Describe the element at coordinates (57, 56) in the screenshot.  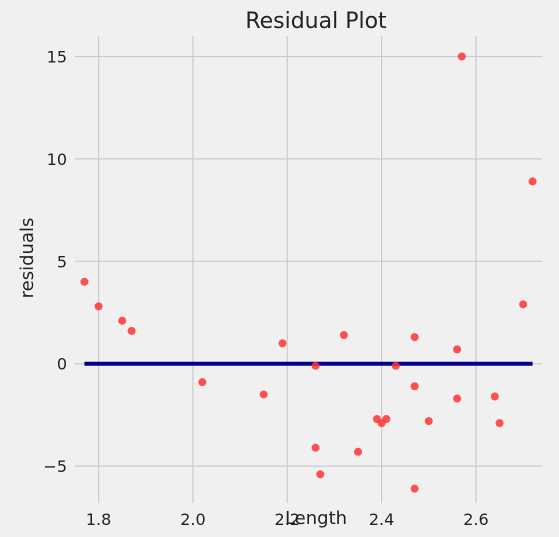
I see `y-tick-label: 15` at that location.